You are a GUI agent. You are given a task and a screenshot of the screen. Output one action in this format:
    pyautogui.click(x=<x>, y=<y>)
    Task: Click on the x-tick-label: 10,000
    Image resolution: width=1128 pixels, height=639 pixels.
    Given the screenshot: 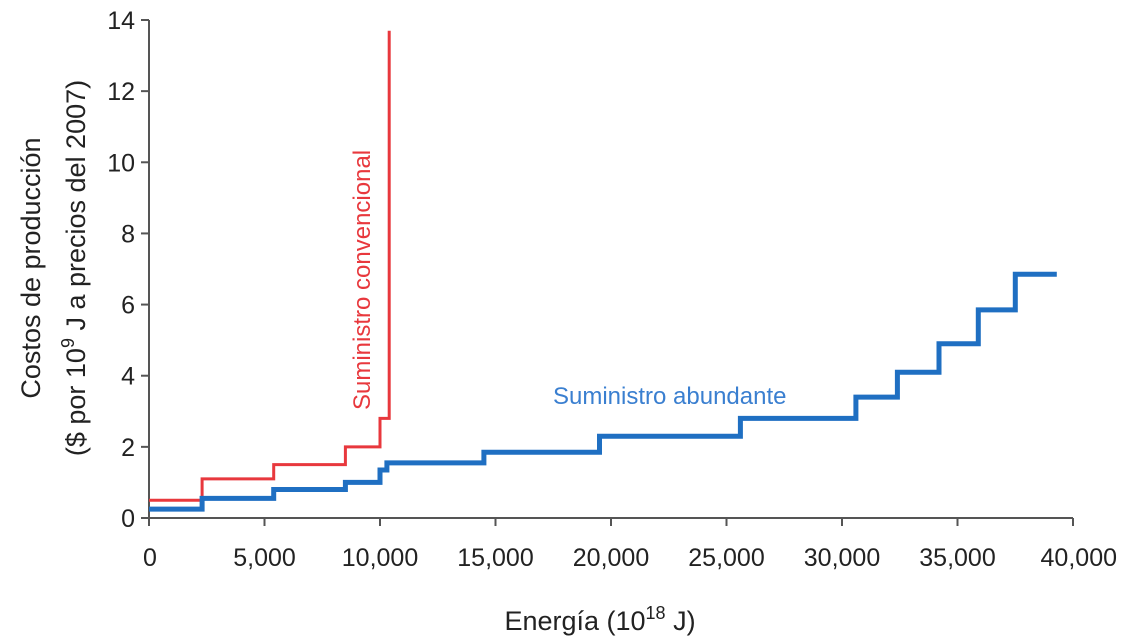 What is the action you would take?
    pyautogui.click(x=380, y=558)
    